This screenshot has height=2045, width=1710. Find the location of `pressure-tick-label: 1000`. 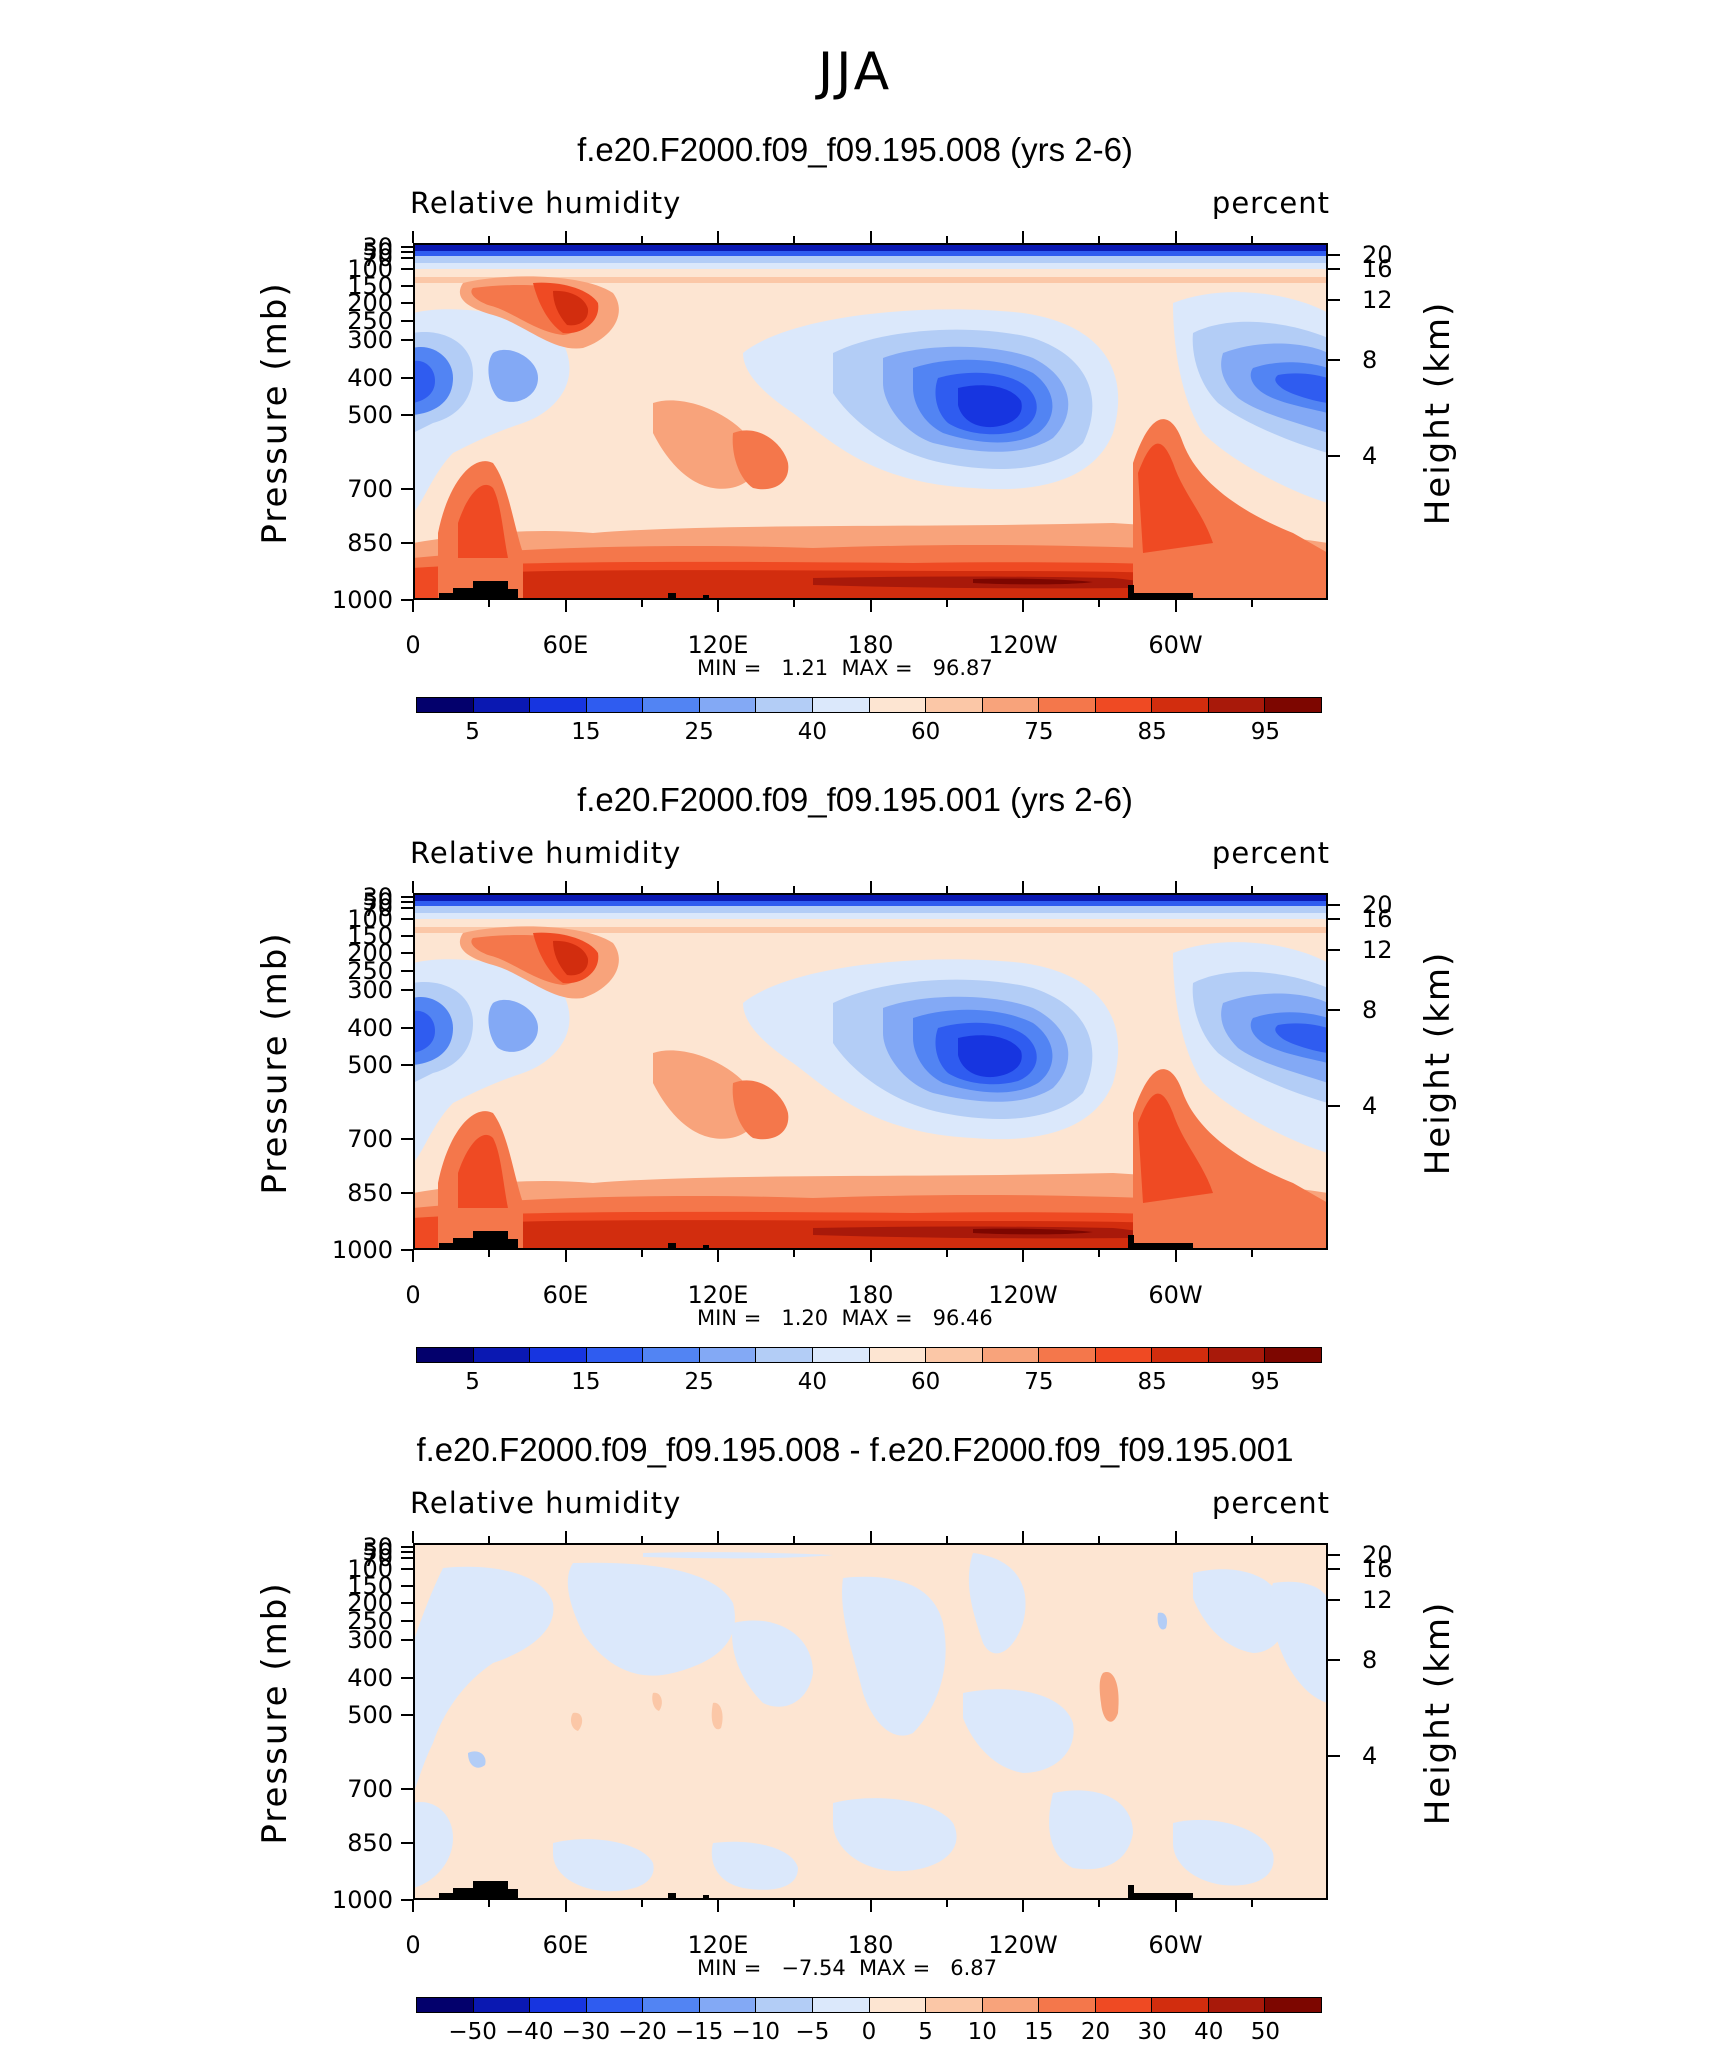

pressure-tick-label: 1000 is located at coordinates (362, 600).